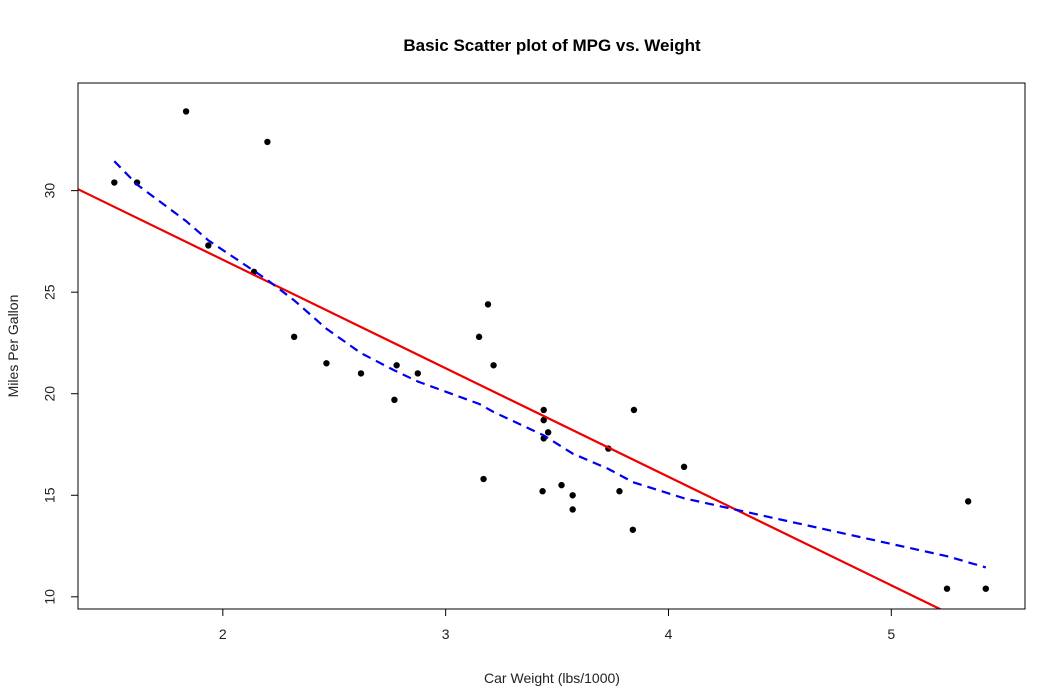 The height and width of the screenshot is (696, 1043). I want to click on y-tick-label: 20, so click(50, 394).